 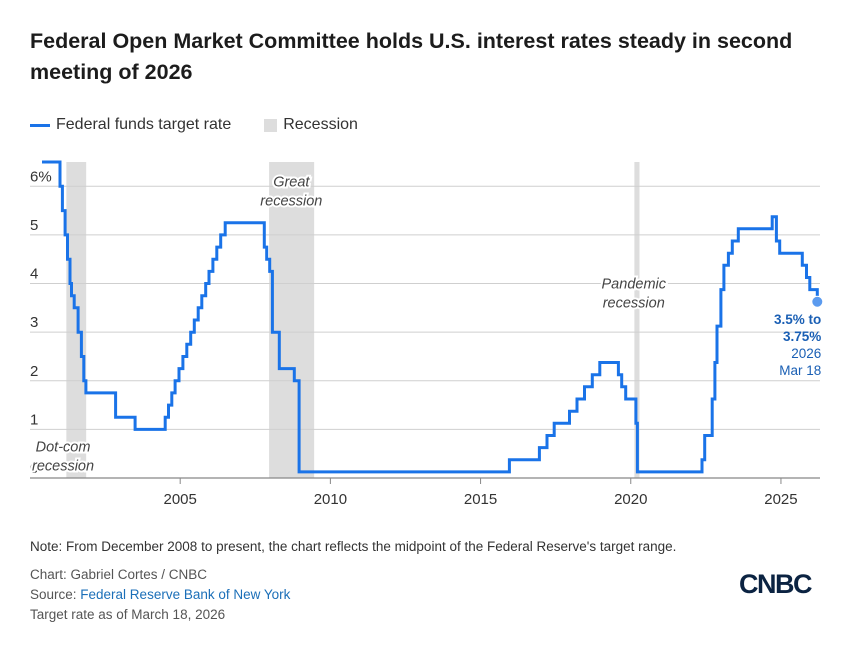 What do you see at coordinates (34, 225) in the screenshot?
I see `y-tick-label: 5` at bounding box center [34, 225].